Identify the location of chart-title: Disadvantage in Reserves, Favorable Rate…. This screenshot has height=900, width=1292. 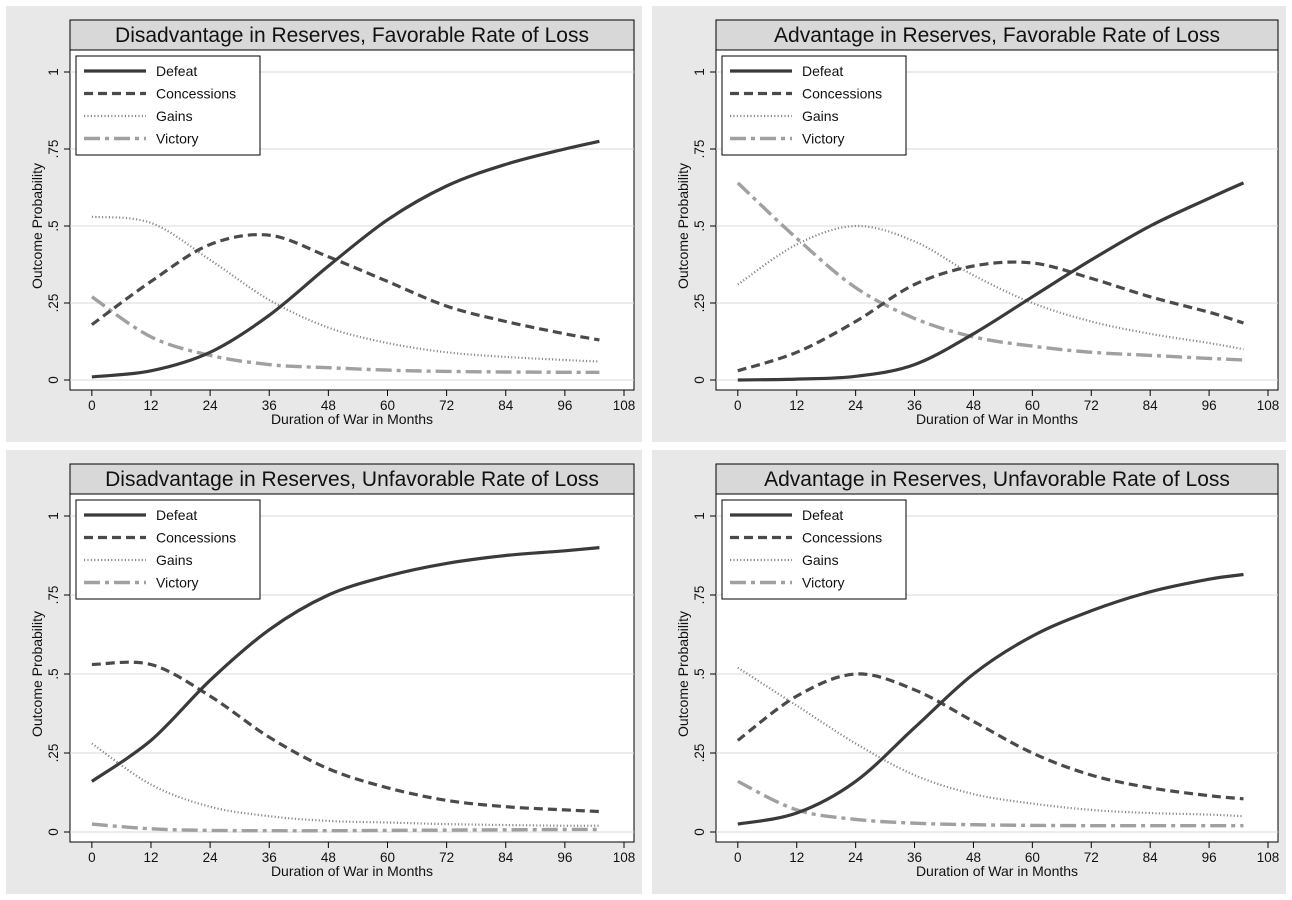
(352, 35).